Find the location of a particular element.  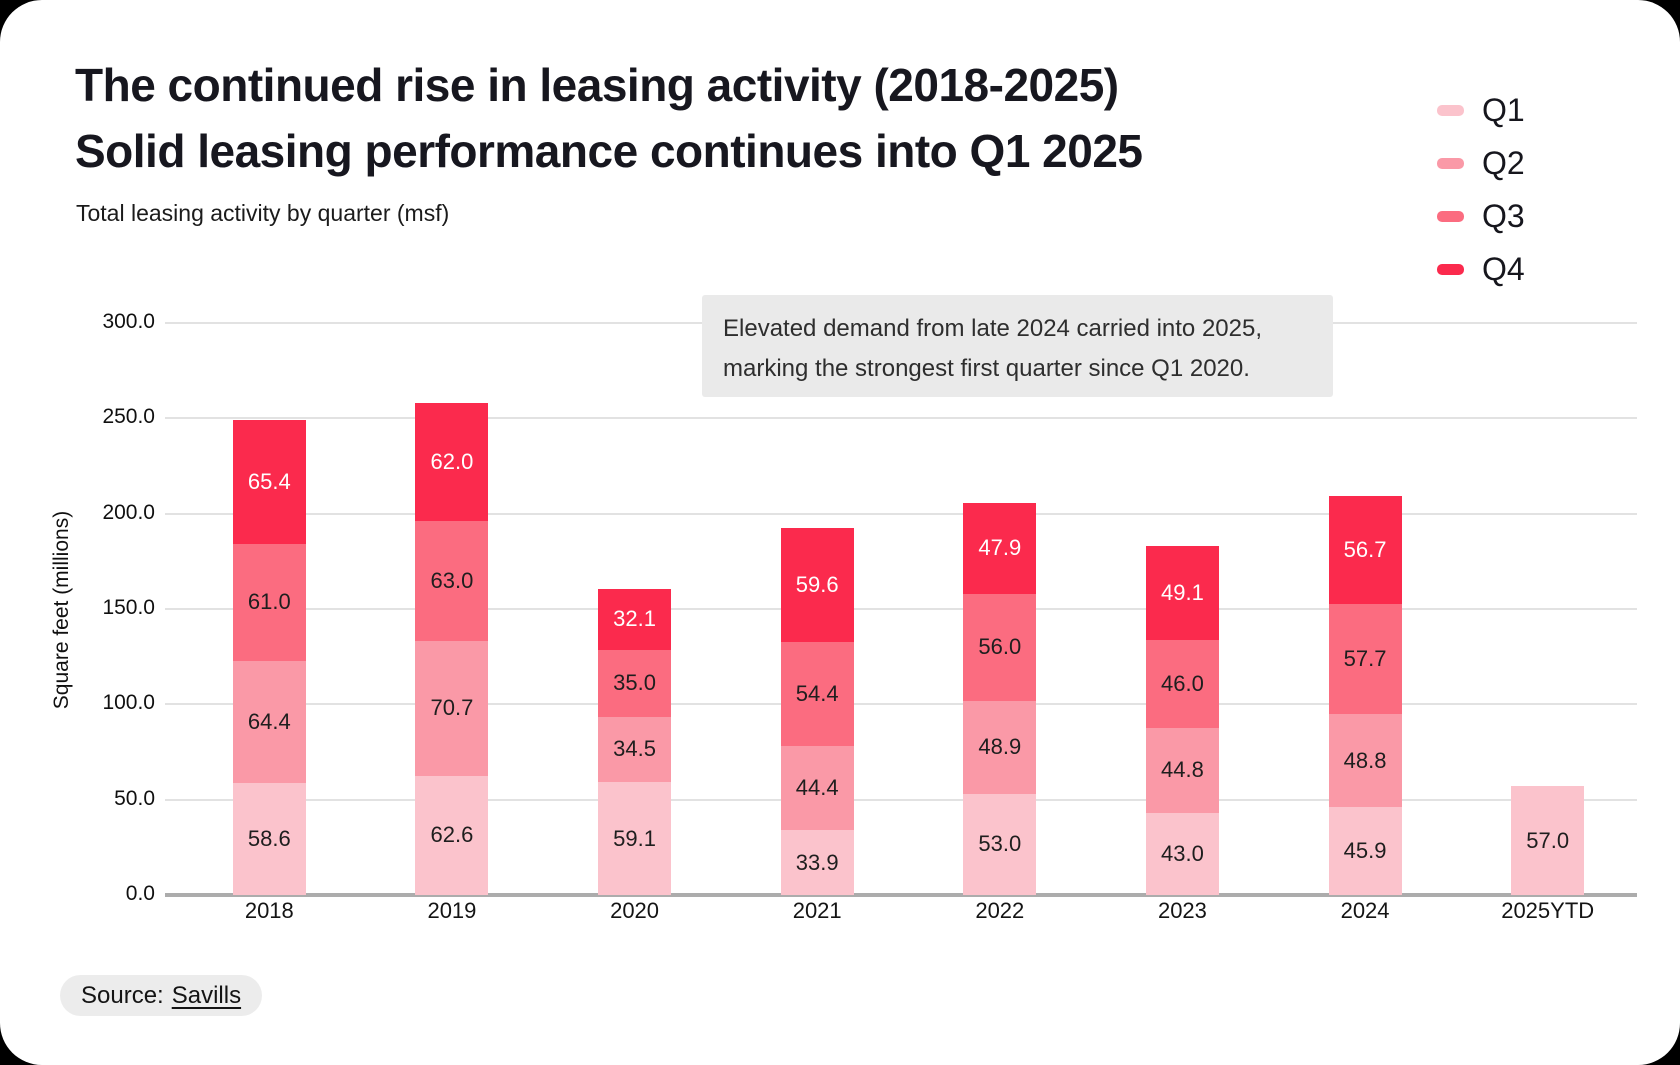

bar-value-label: 62.0 is located at coordinates (452, 461).